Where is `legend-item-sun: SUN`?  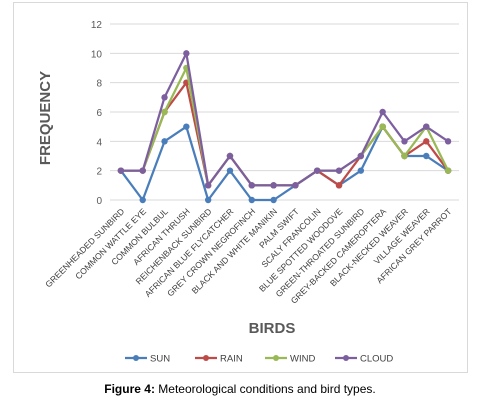 legend-item-sun: SUN is located at coordinates (147, 359).